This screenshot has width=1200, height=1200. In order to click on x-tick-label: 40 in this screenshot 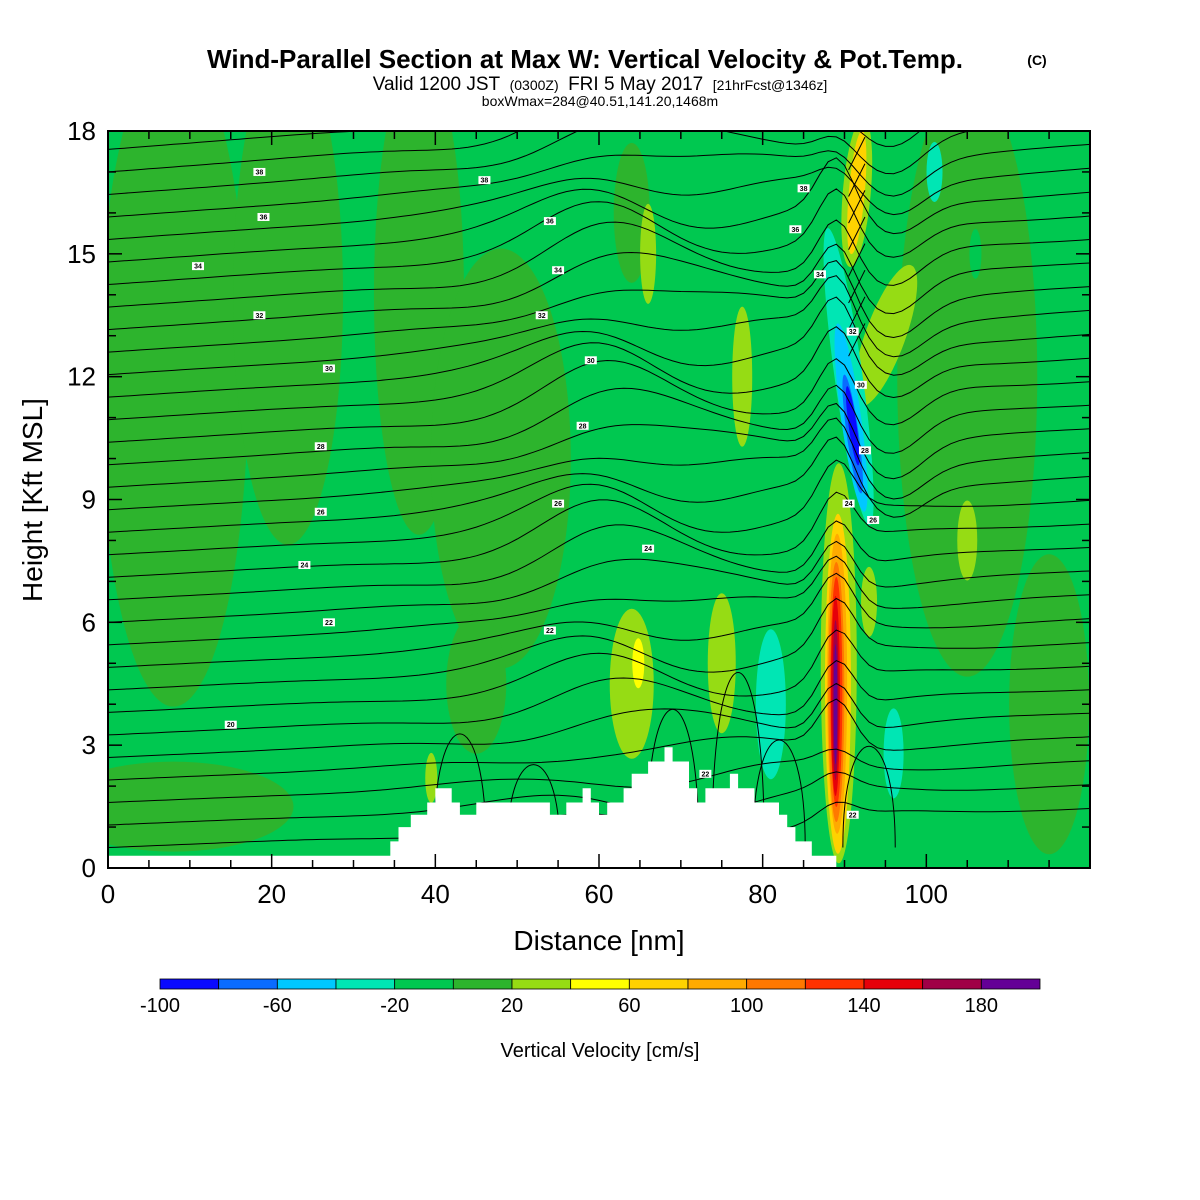, I will do `click(435, 894)`.